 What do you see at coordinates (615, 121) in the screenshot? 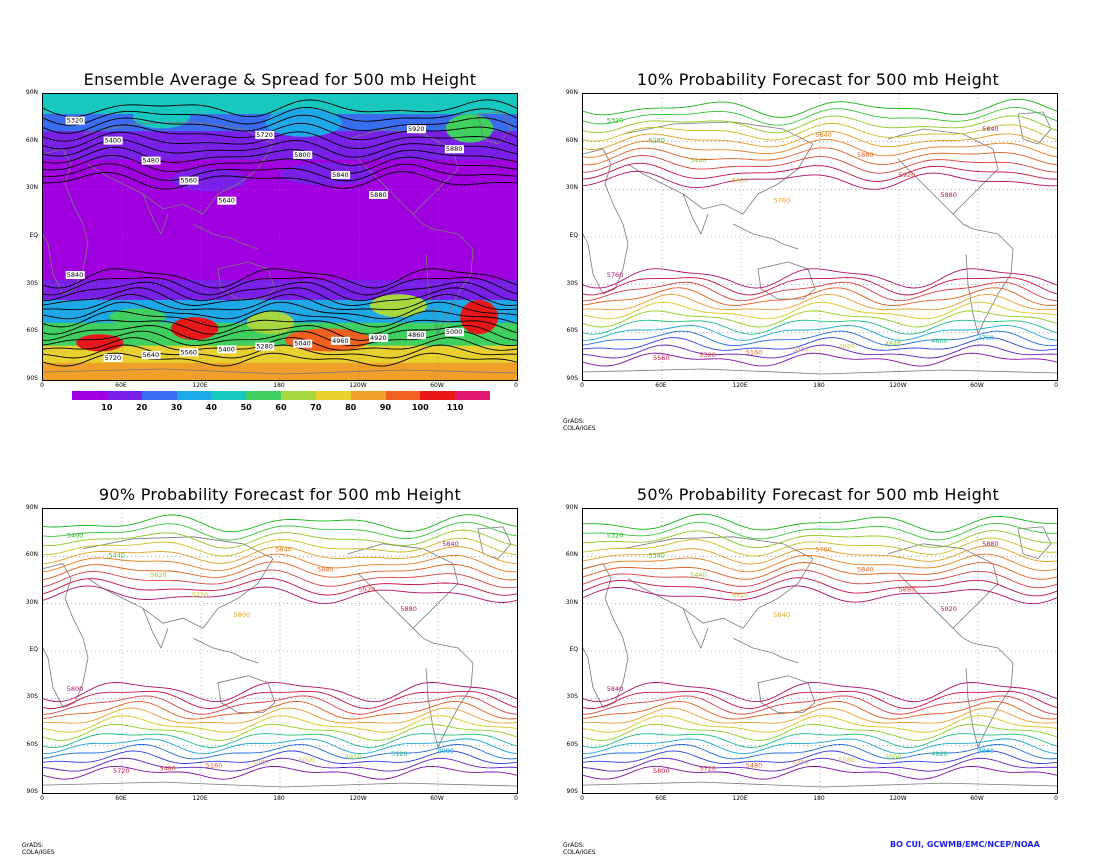
I see `contour-label: 5320` at bounding box center [615, 121].